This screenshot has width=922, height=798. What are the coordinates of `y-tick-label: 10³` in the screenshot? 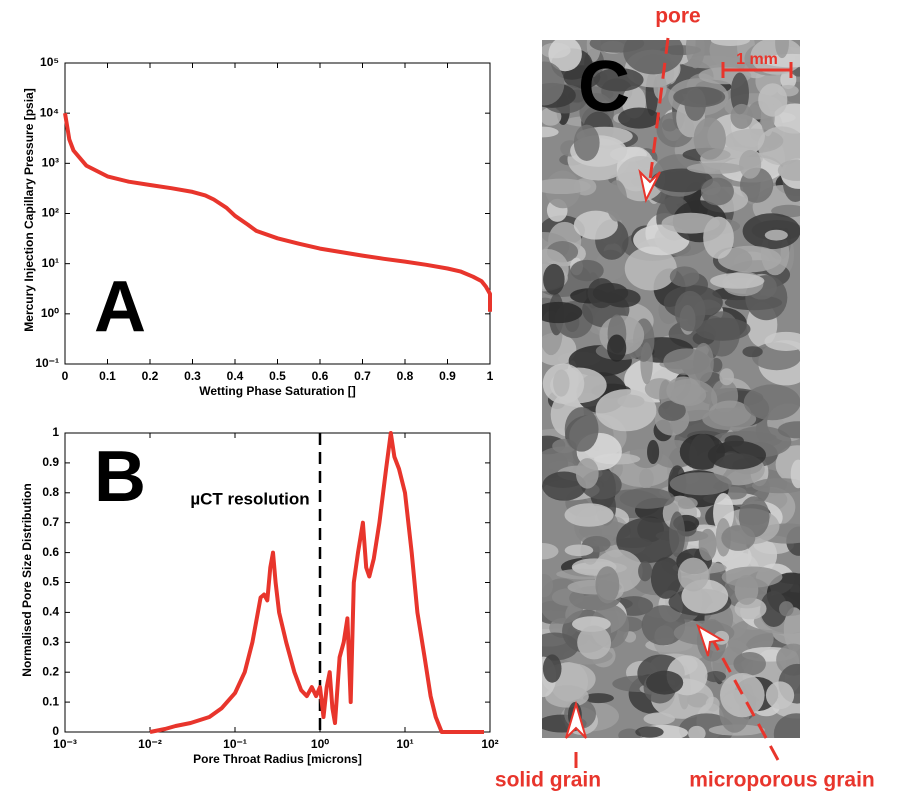 It's located at (50, 163).